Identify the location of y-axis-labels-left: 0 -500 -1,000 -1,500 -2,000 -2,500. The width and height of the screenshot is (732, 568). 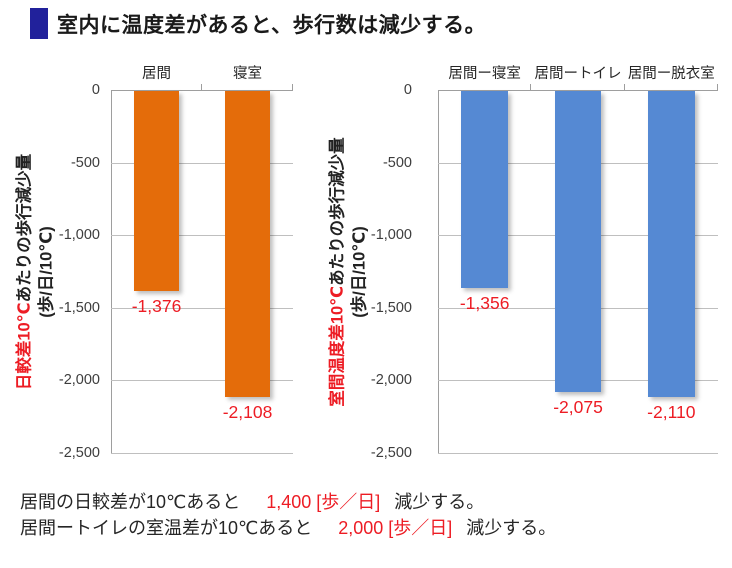
(74, 271).